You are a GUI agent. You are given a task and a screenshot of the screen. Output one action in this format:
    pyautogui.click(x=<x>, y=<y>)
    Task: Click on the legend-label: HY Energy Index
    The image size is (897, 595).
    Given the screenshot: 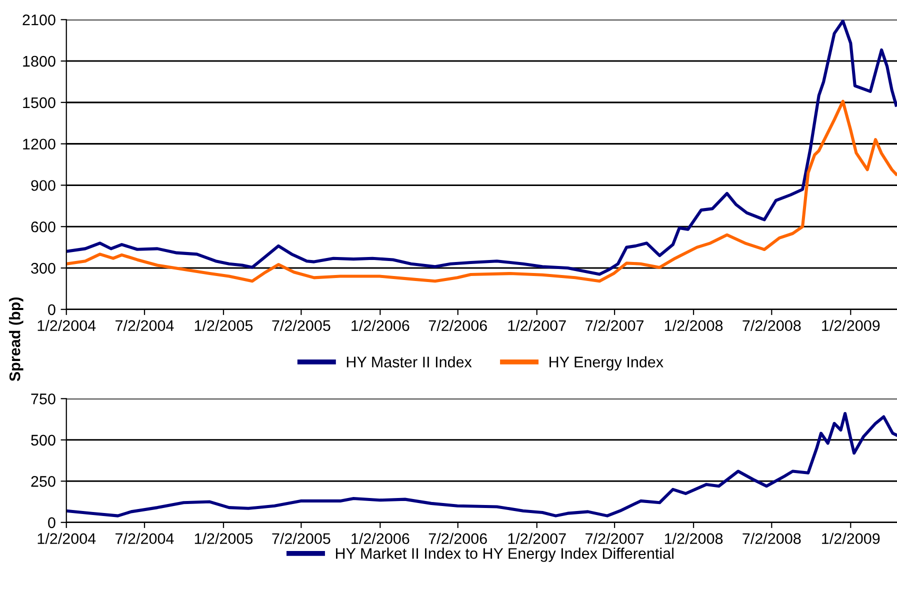 What is the action you would take?
    pyautogui.click(x=607, y=363)
    